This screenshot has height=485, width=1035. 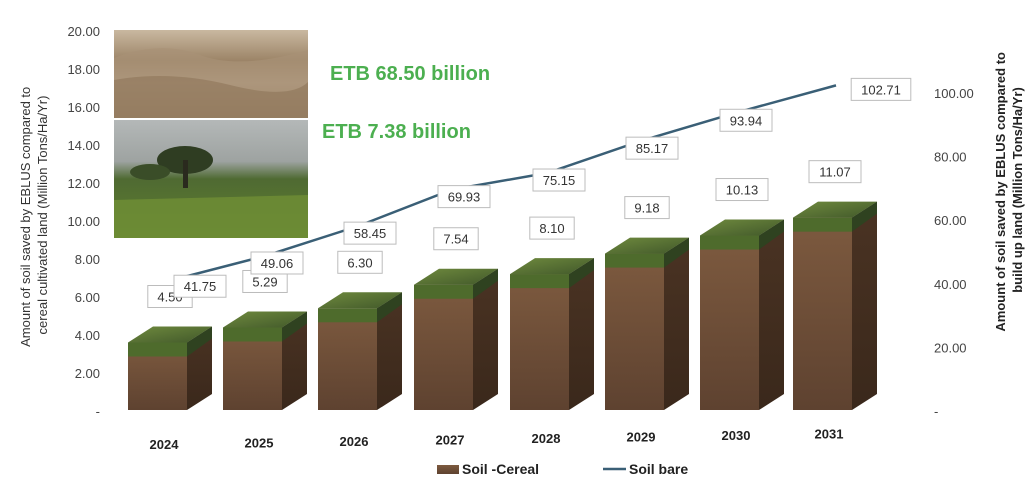 I want to click on line-data-label: 75.15, so click(x=559, y=180).